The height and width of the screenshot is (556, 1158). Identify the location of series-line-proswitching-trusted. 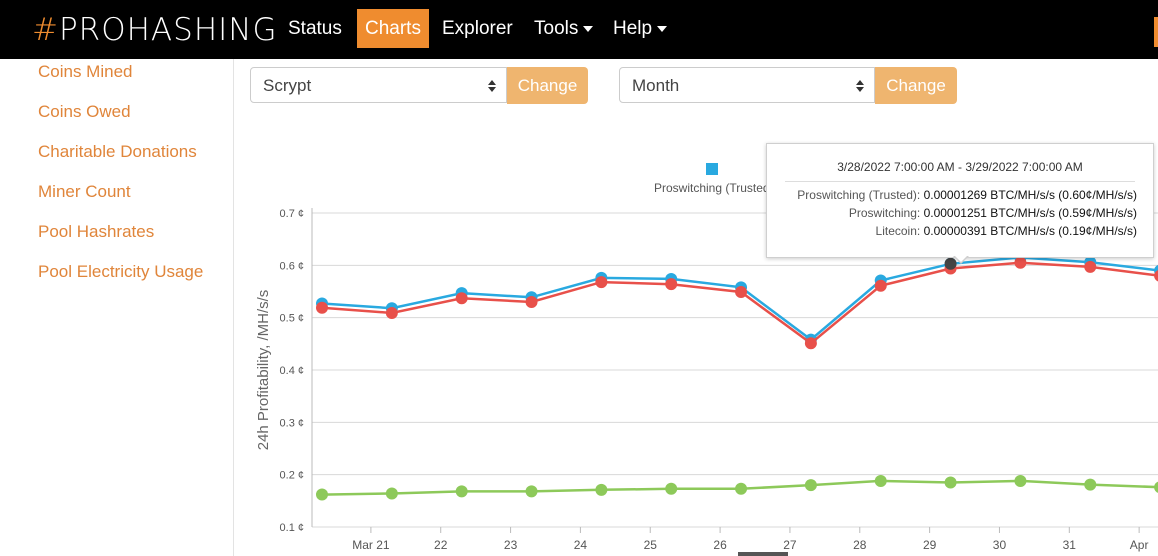
(739, 299).